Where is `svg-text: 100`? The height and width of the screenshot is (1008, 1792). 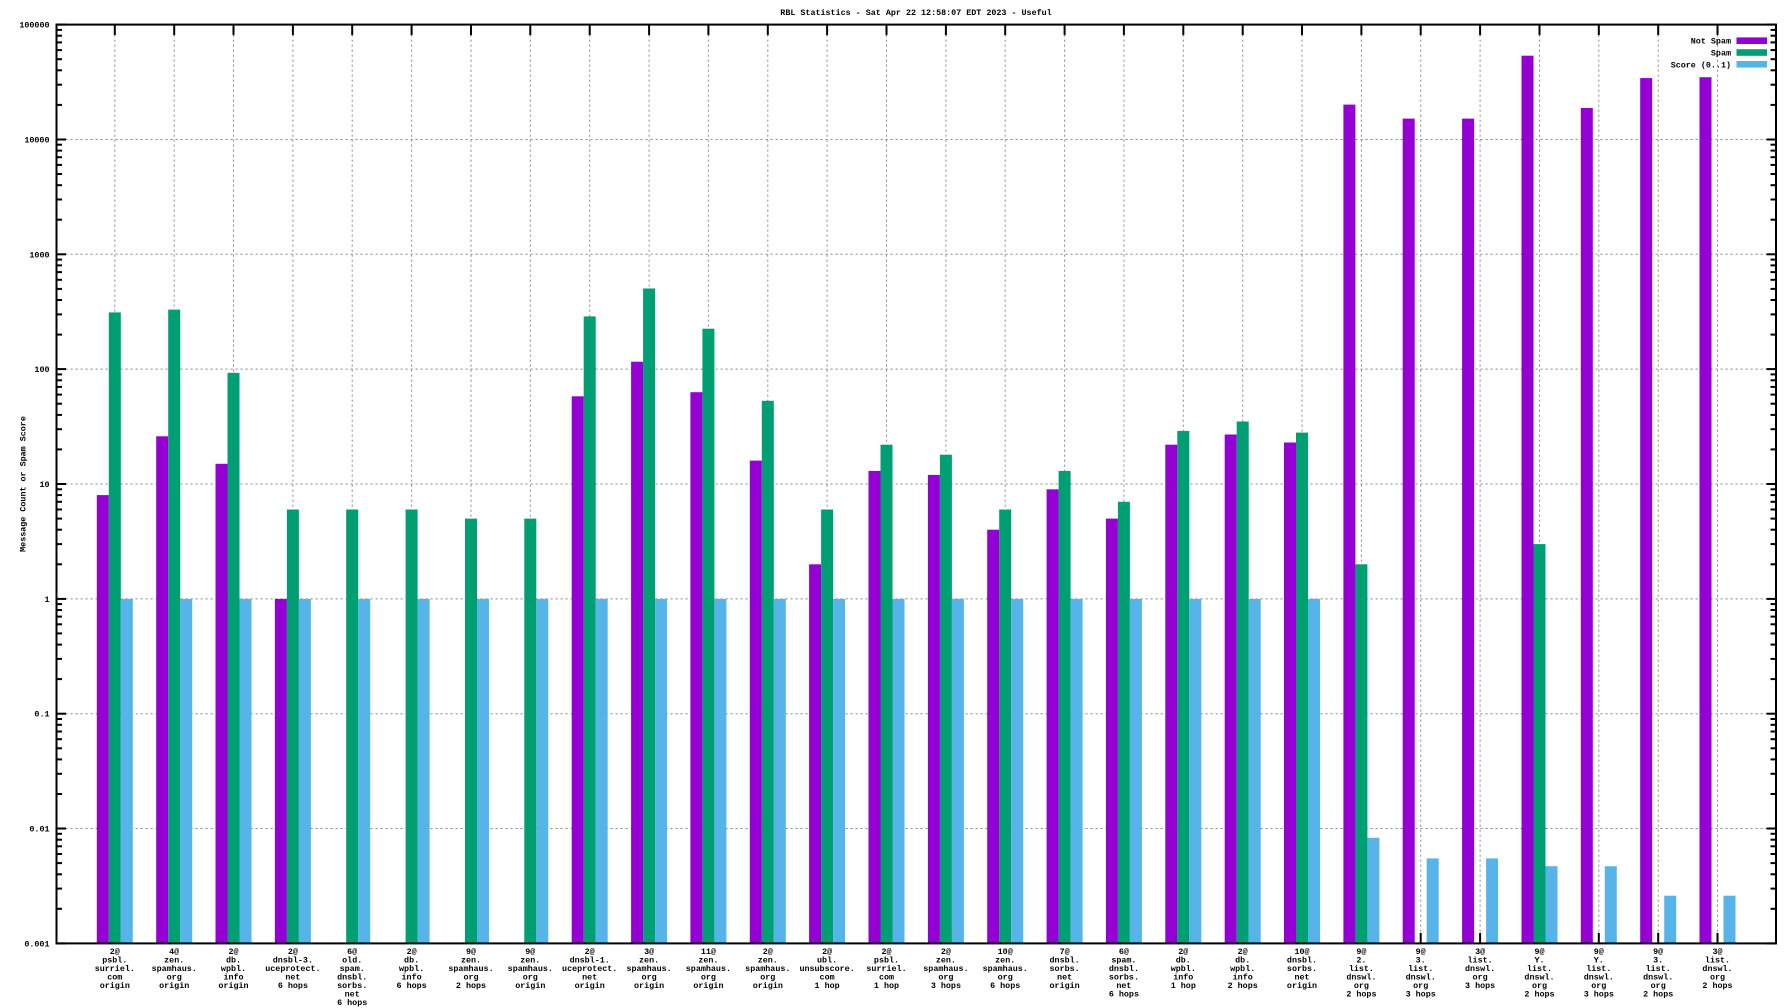
svg-text: 100 is located at coordinates (41, 370).